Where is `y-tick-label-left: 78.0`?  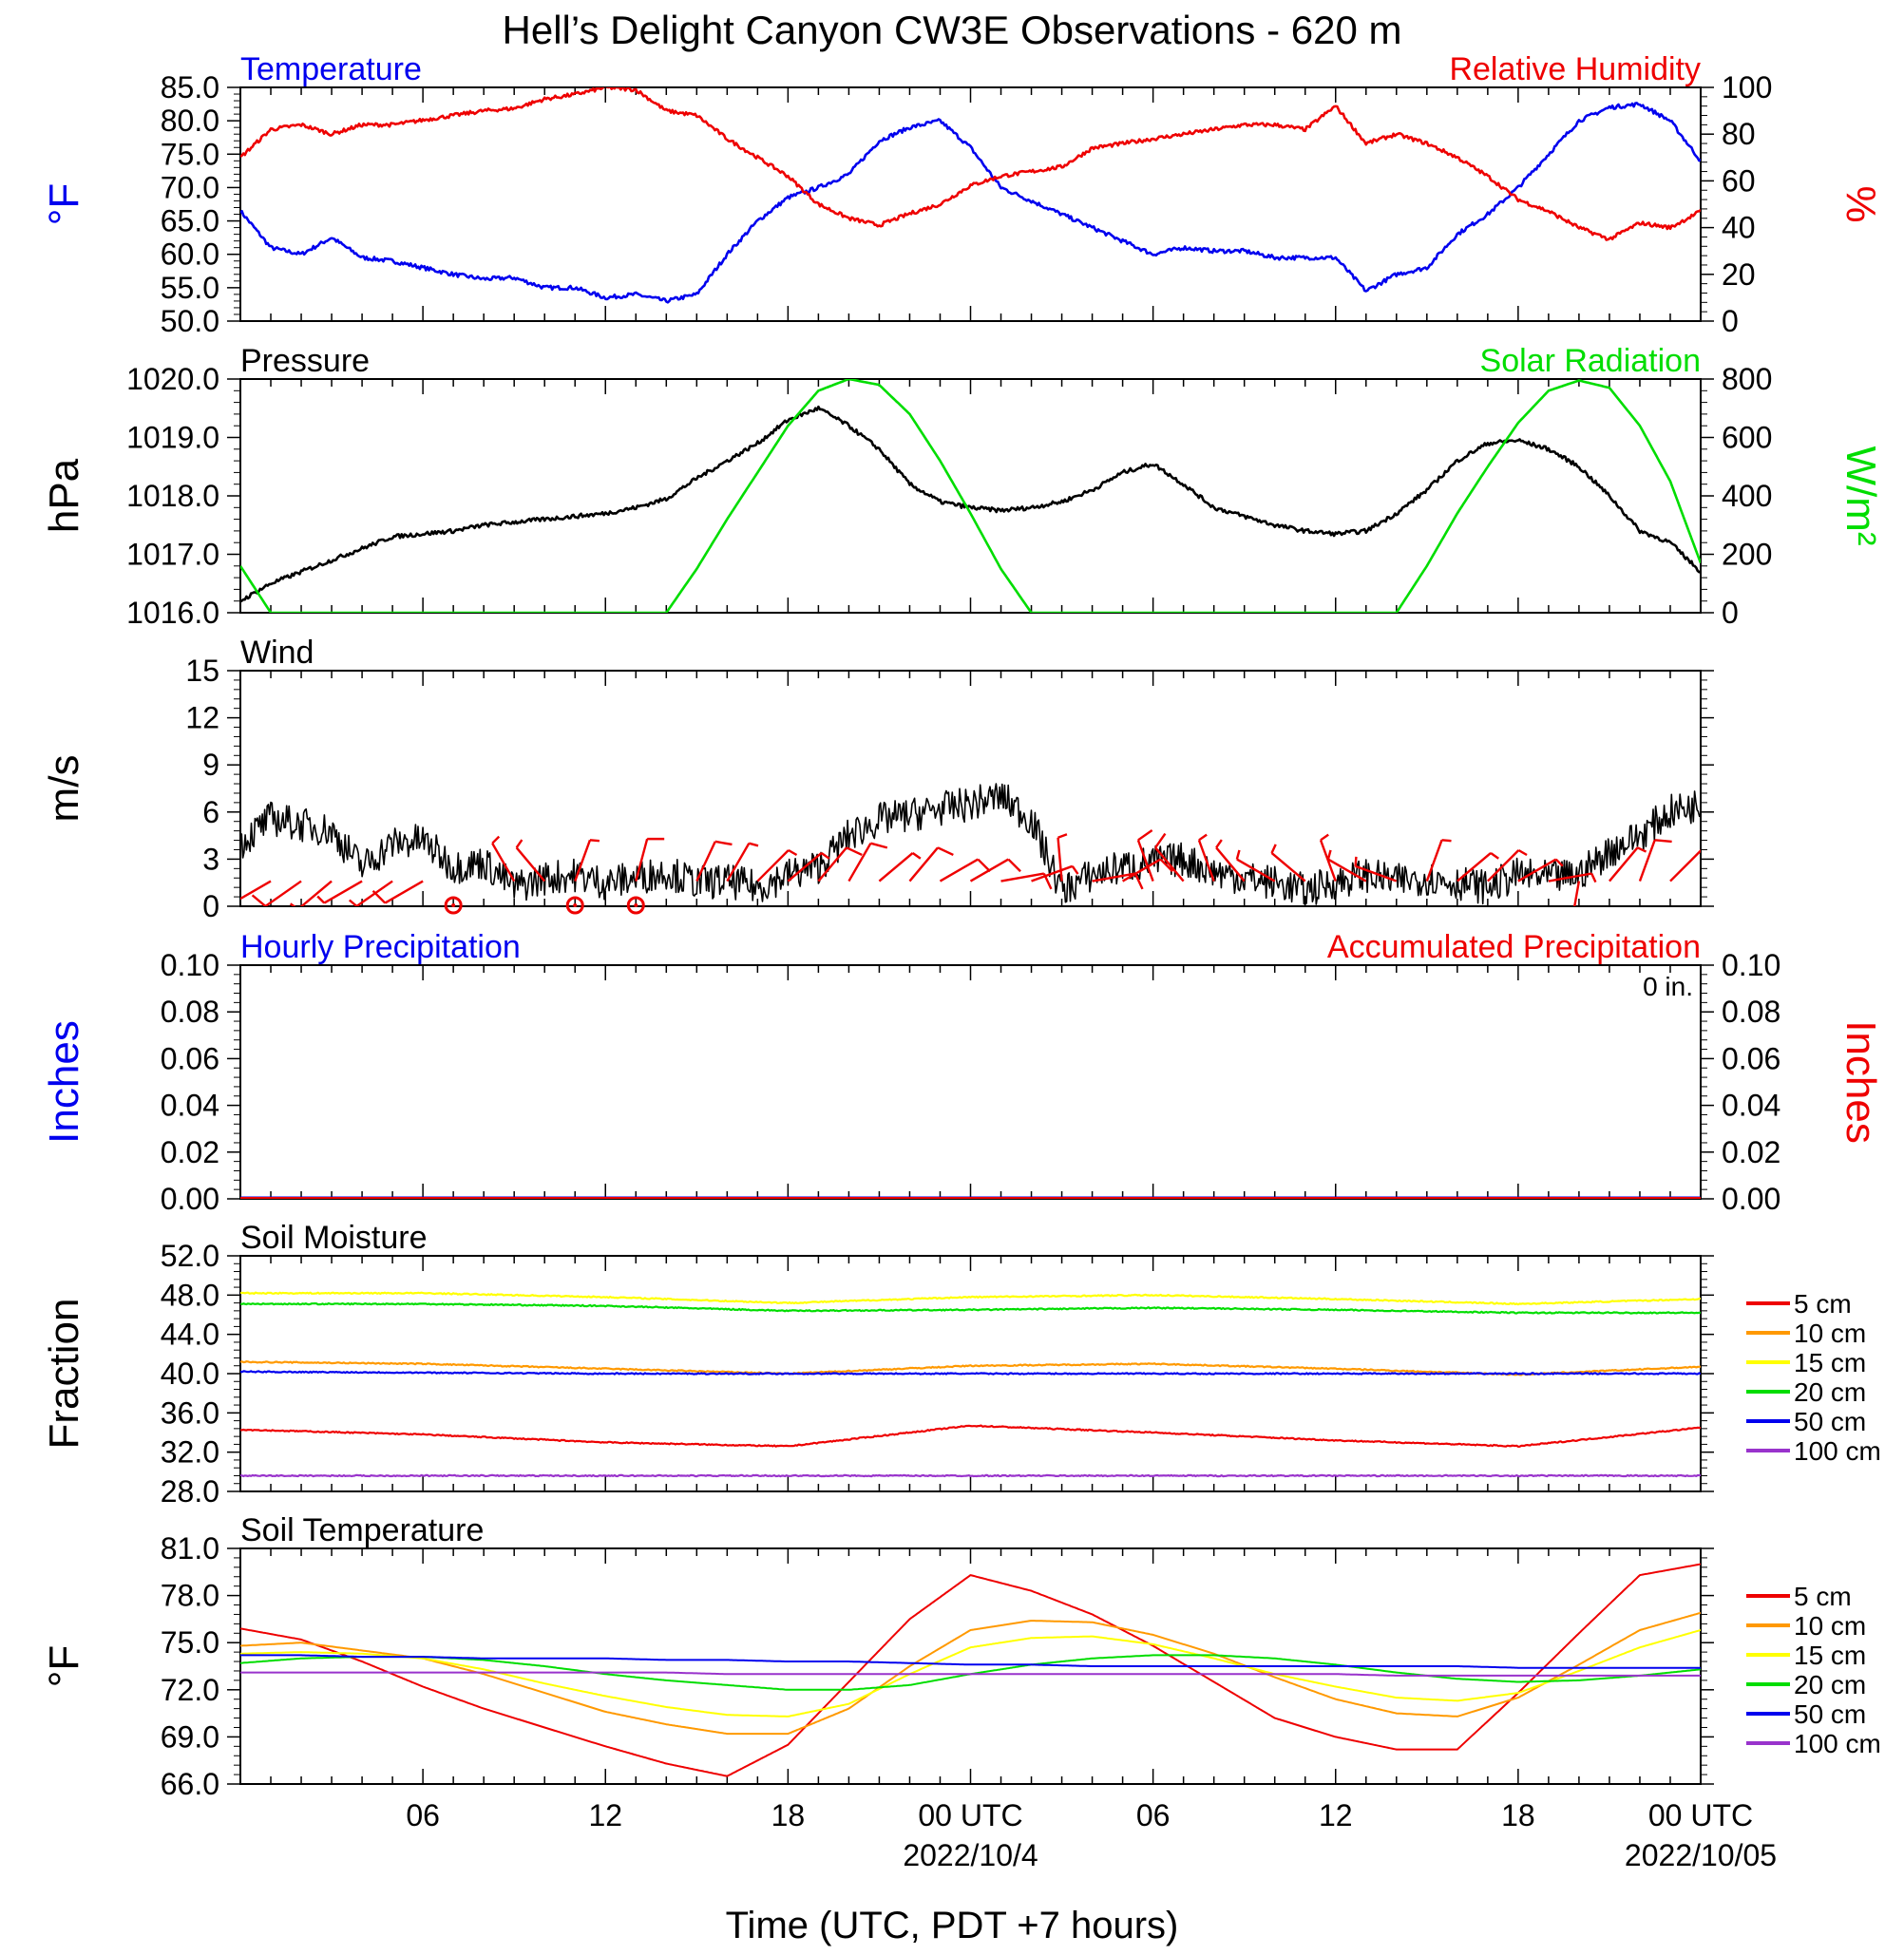 y-tick-label-left: 78.0 is located at coordinates (190, 1596).